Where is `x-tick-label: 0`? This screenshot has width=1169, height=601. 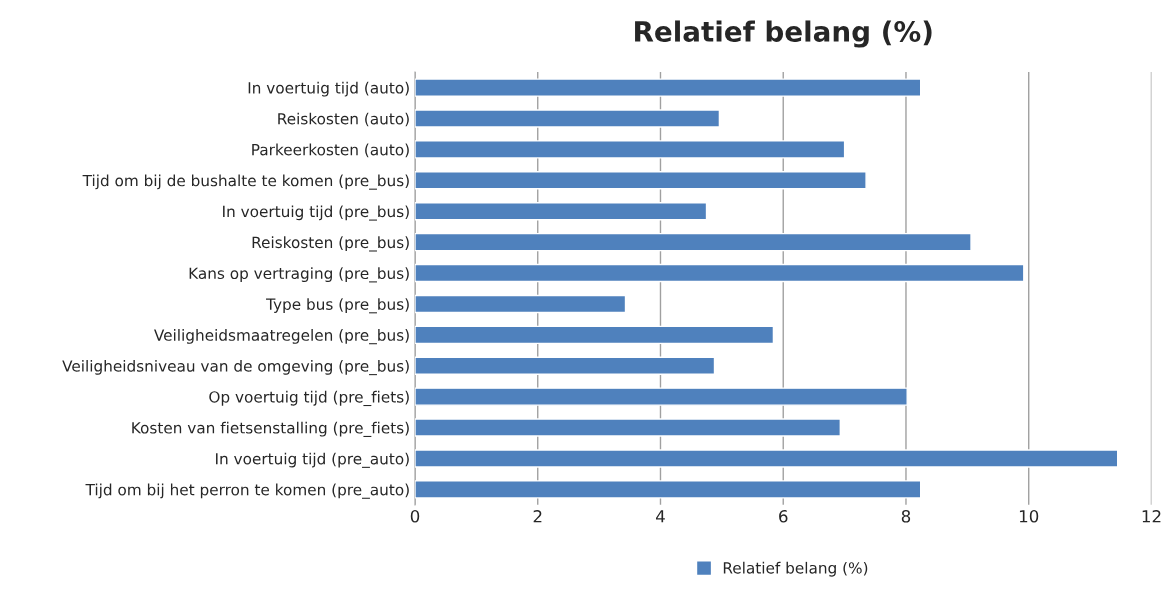
x-tick-label: 0 is located at coordinates (415, 516).